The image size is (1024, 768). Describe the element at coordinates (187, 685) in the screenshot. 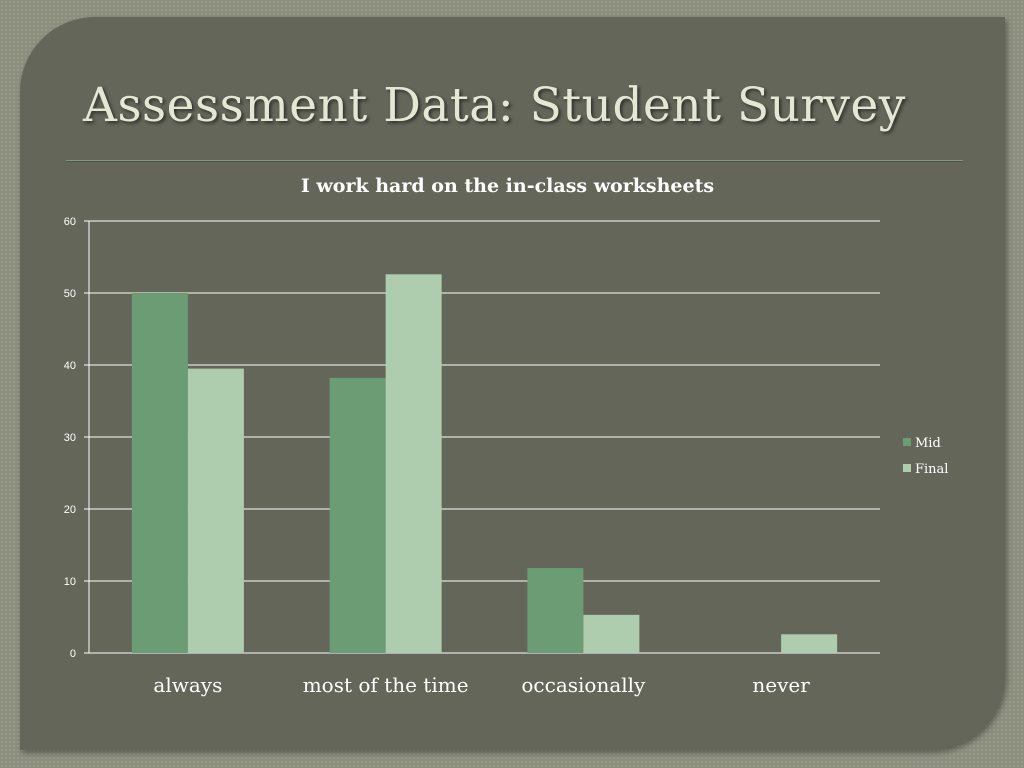

I see `x-tick-label: always` at that location.